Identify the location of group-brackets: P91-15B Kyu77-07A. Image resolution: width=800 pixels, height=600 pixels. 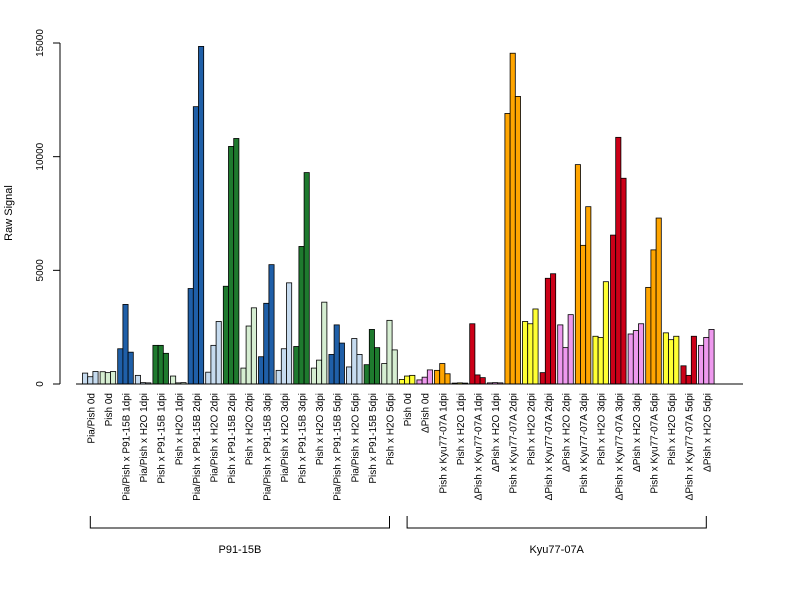
(398, 536).